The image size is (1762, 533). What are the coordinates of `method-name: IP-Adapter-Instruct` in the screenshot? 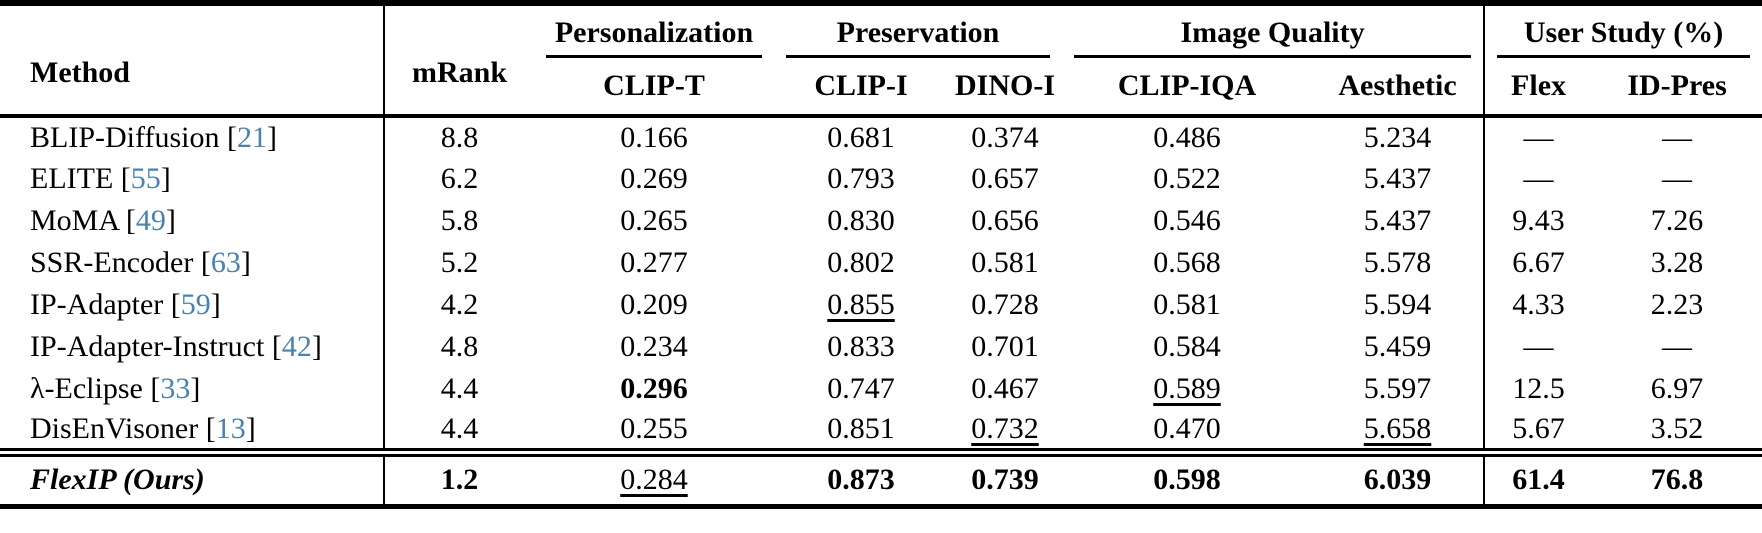 It's located at (147, 346).